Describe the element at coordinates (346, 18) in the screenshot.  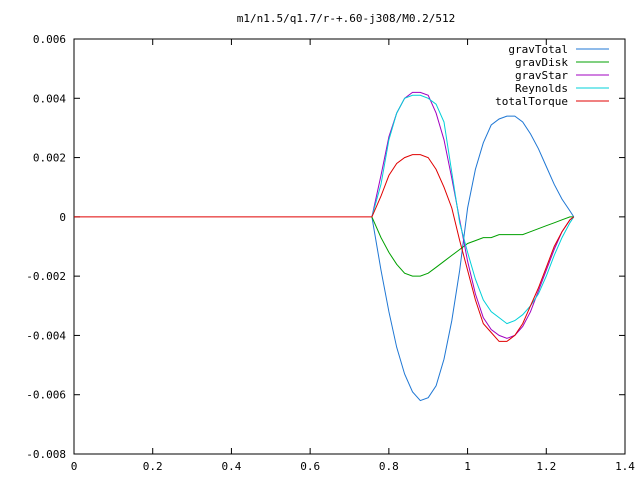
I see `chart-title: m1/n1.5/q1.7/r-+.60-j308/M0.2/512` at that location.